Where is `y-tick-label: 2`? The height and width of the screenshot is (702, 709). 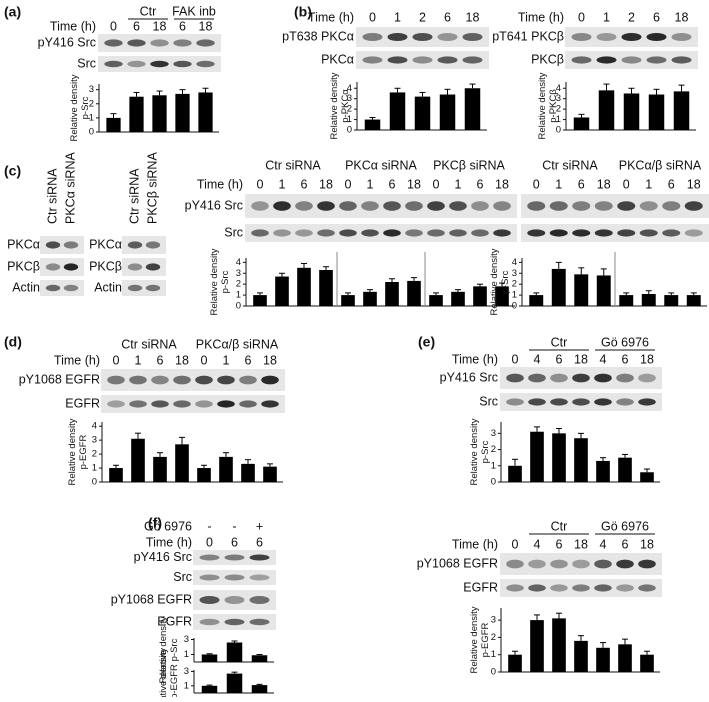
y-tick-label: 2 is located at coordinates (91, 103).